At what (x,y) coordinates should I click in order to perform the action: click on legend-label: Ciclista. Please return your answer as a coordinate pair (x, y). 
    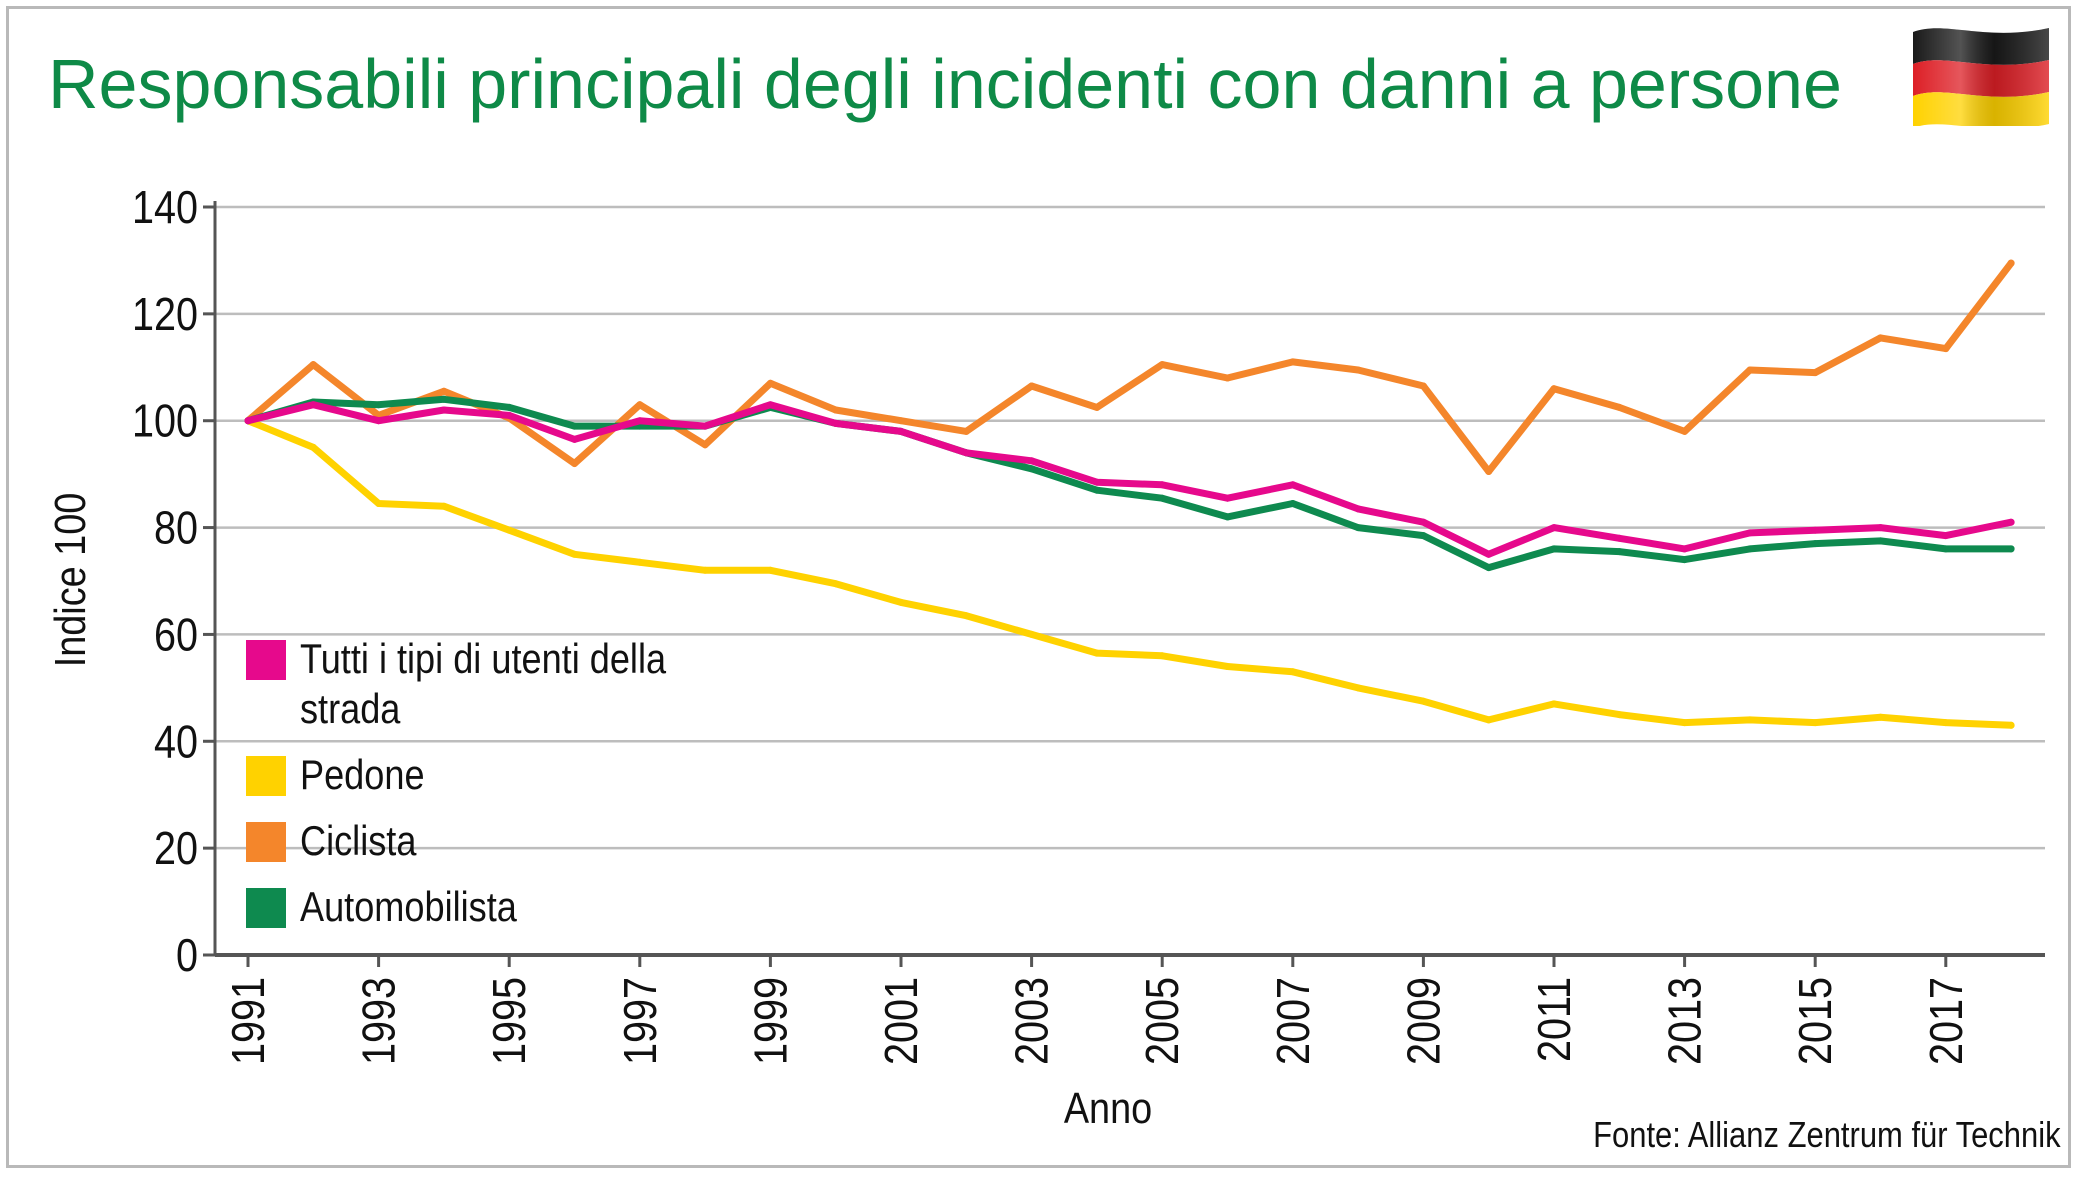
    Looking at the image, I should click on (358, 840).